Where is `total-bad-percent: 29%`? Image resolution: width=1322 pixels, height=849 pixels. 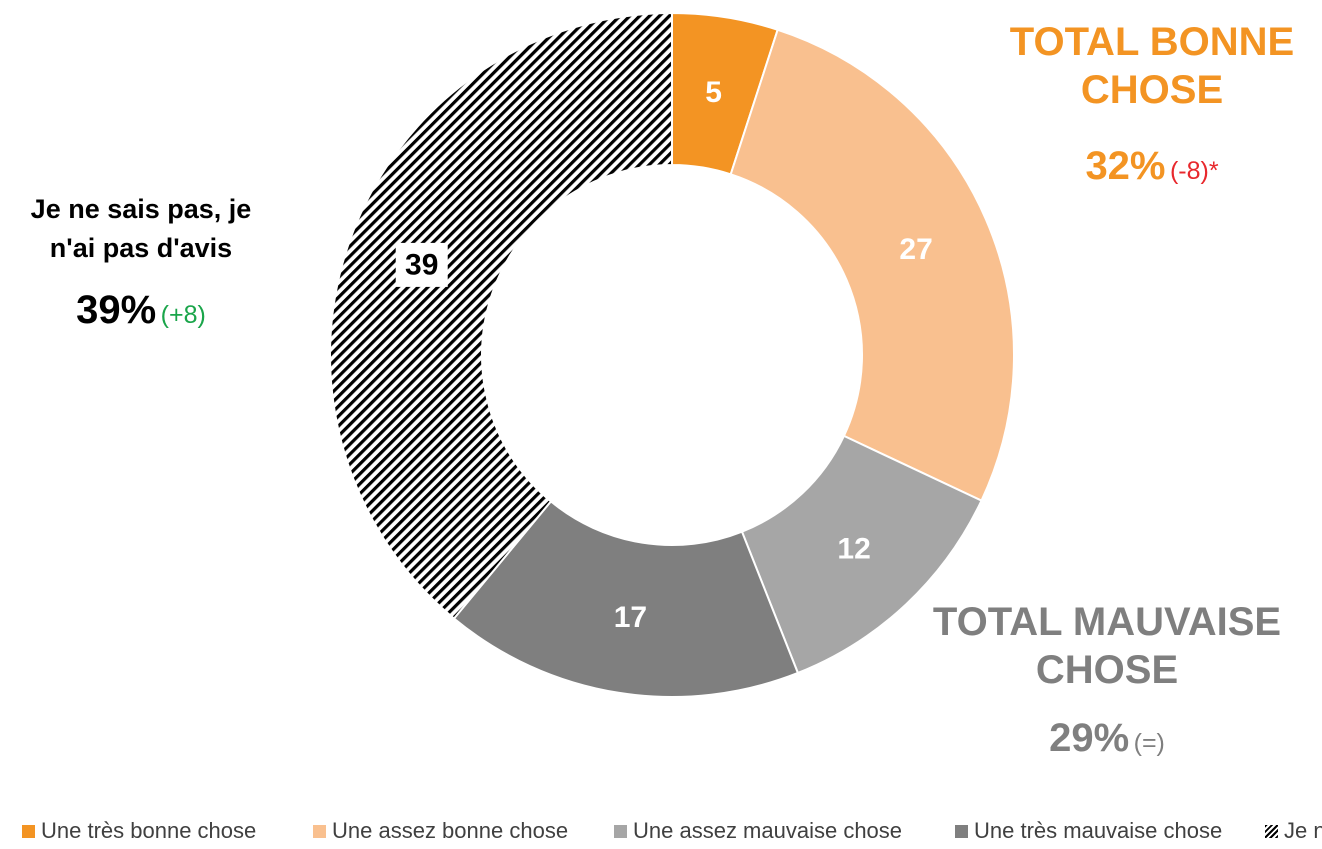
total-bad-percent: 29% is located at coordinates (1089, 738).